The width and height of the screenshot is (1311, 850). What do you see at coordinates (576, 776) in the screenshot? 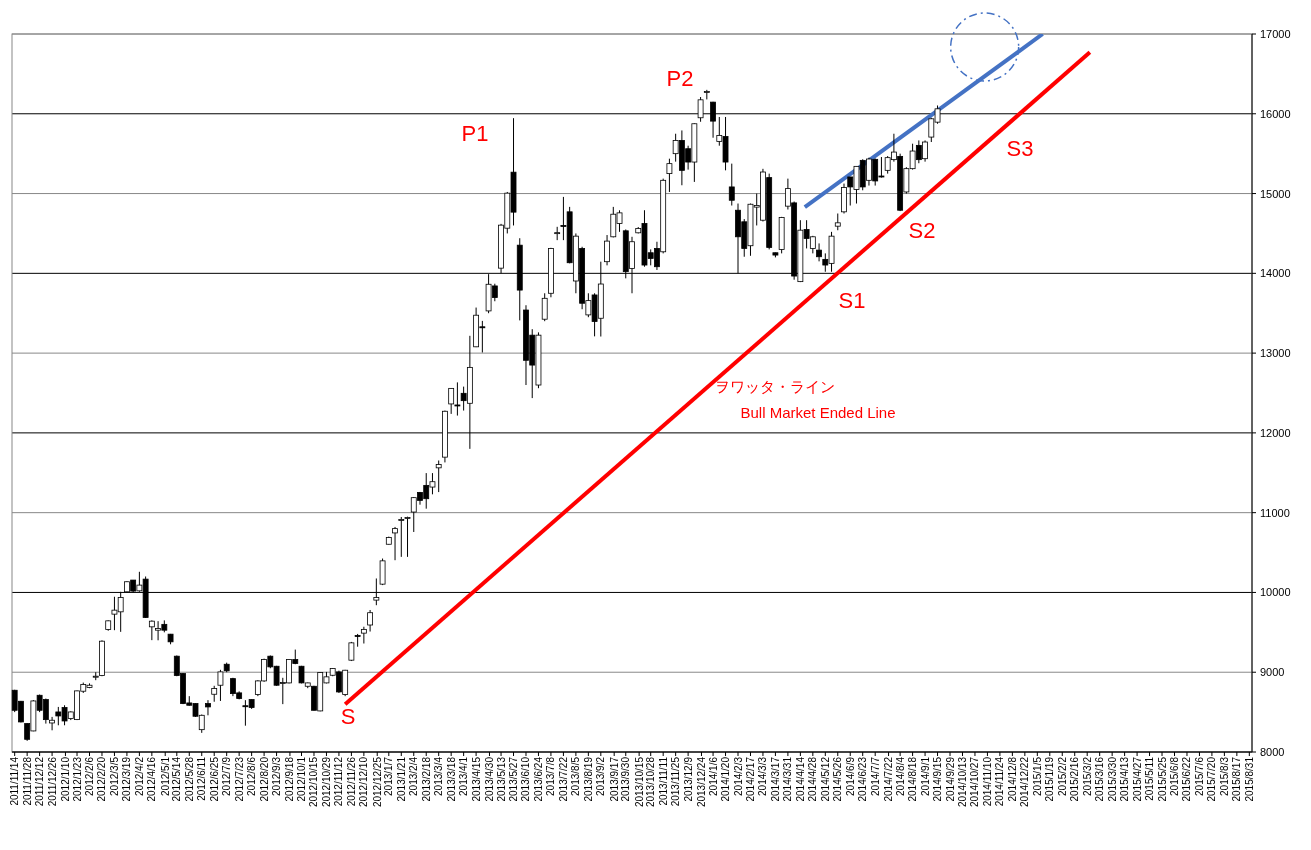
I see `x-tick-label: 2013/8/5` at bounding box center [576, 776].